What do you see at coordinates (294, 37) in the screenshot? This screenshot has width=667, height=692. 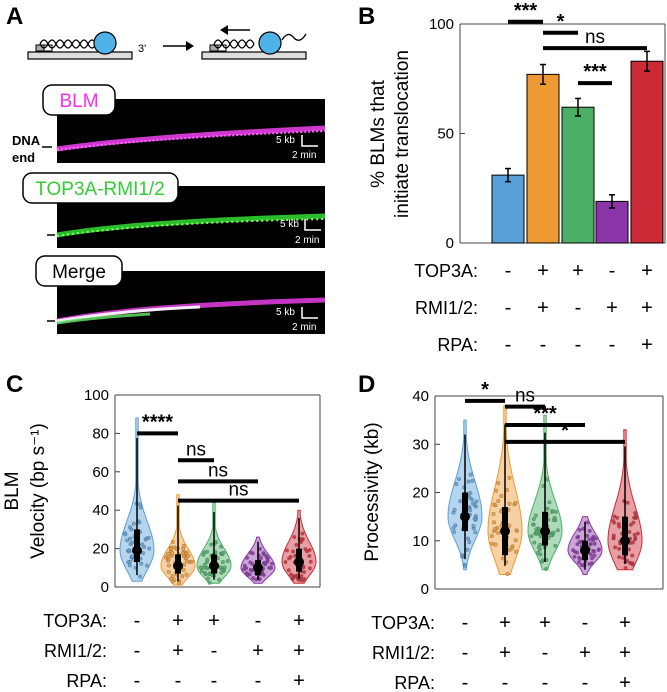 I see `ssdna-icon` at bounding box center [294, 37].